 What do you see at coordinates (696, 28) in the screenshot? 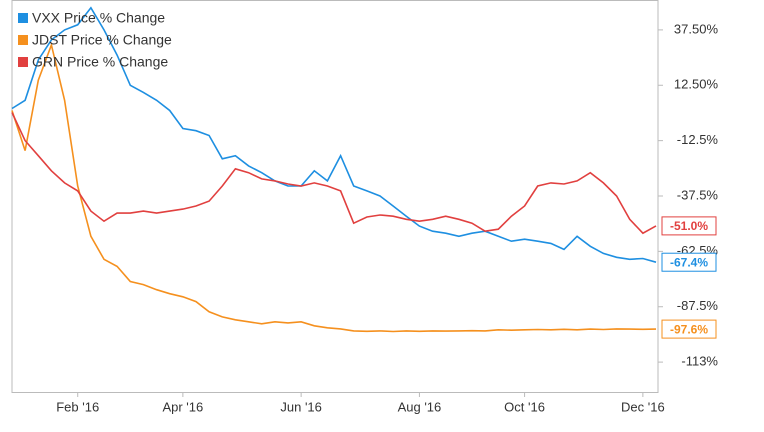
I see `y-tick-label: 37.50%` at bounding box center [696, 28].